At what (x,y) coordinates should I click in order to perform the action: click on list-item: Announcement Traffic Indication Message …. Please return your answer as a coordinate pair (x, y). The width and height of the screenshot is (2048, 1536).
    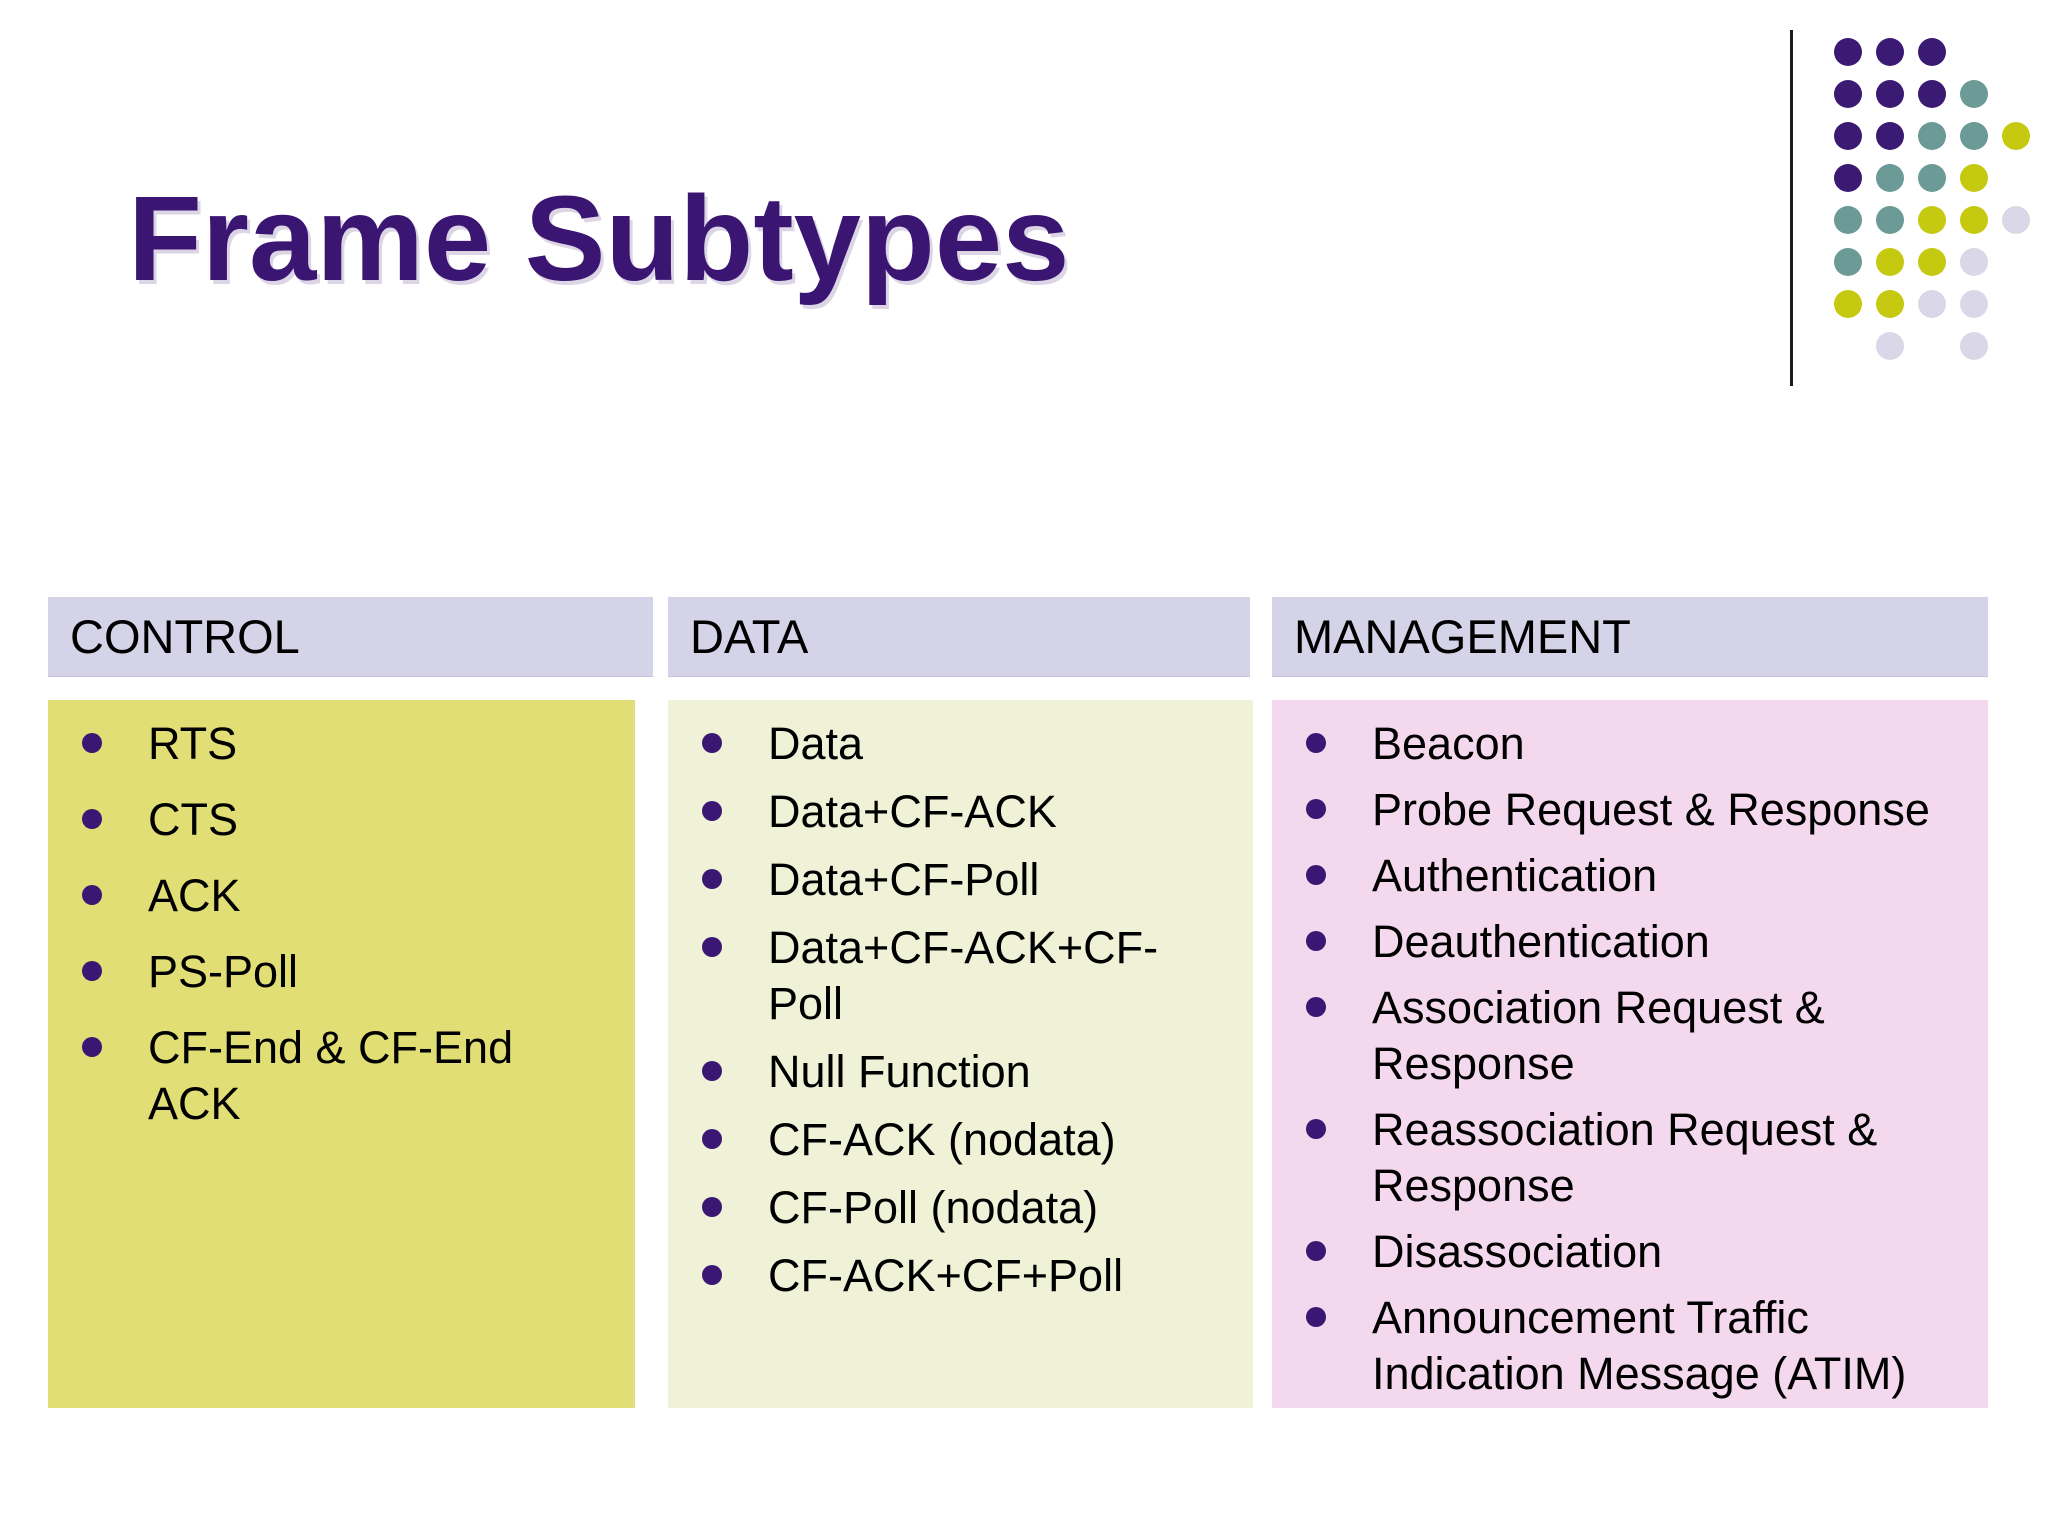
    Looking at the image, I should click on (1636, 1346).